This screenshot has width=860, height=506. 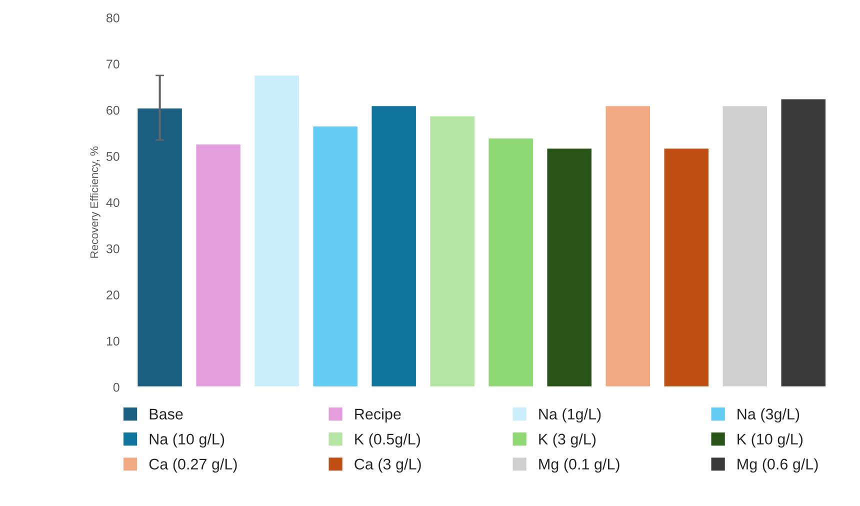 I want to click on y-tick-label: 30, so click(x=113, y=249).